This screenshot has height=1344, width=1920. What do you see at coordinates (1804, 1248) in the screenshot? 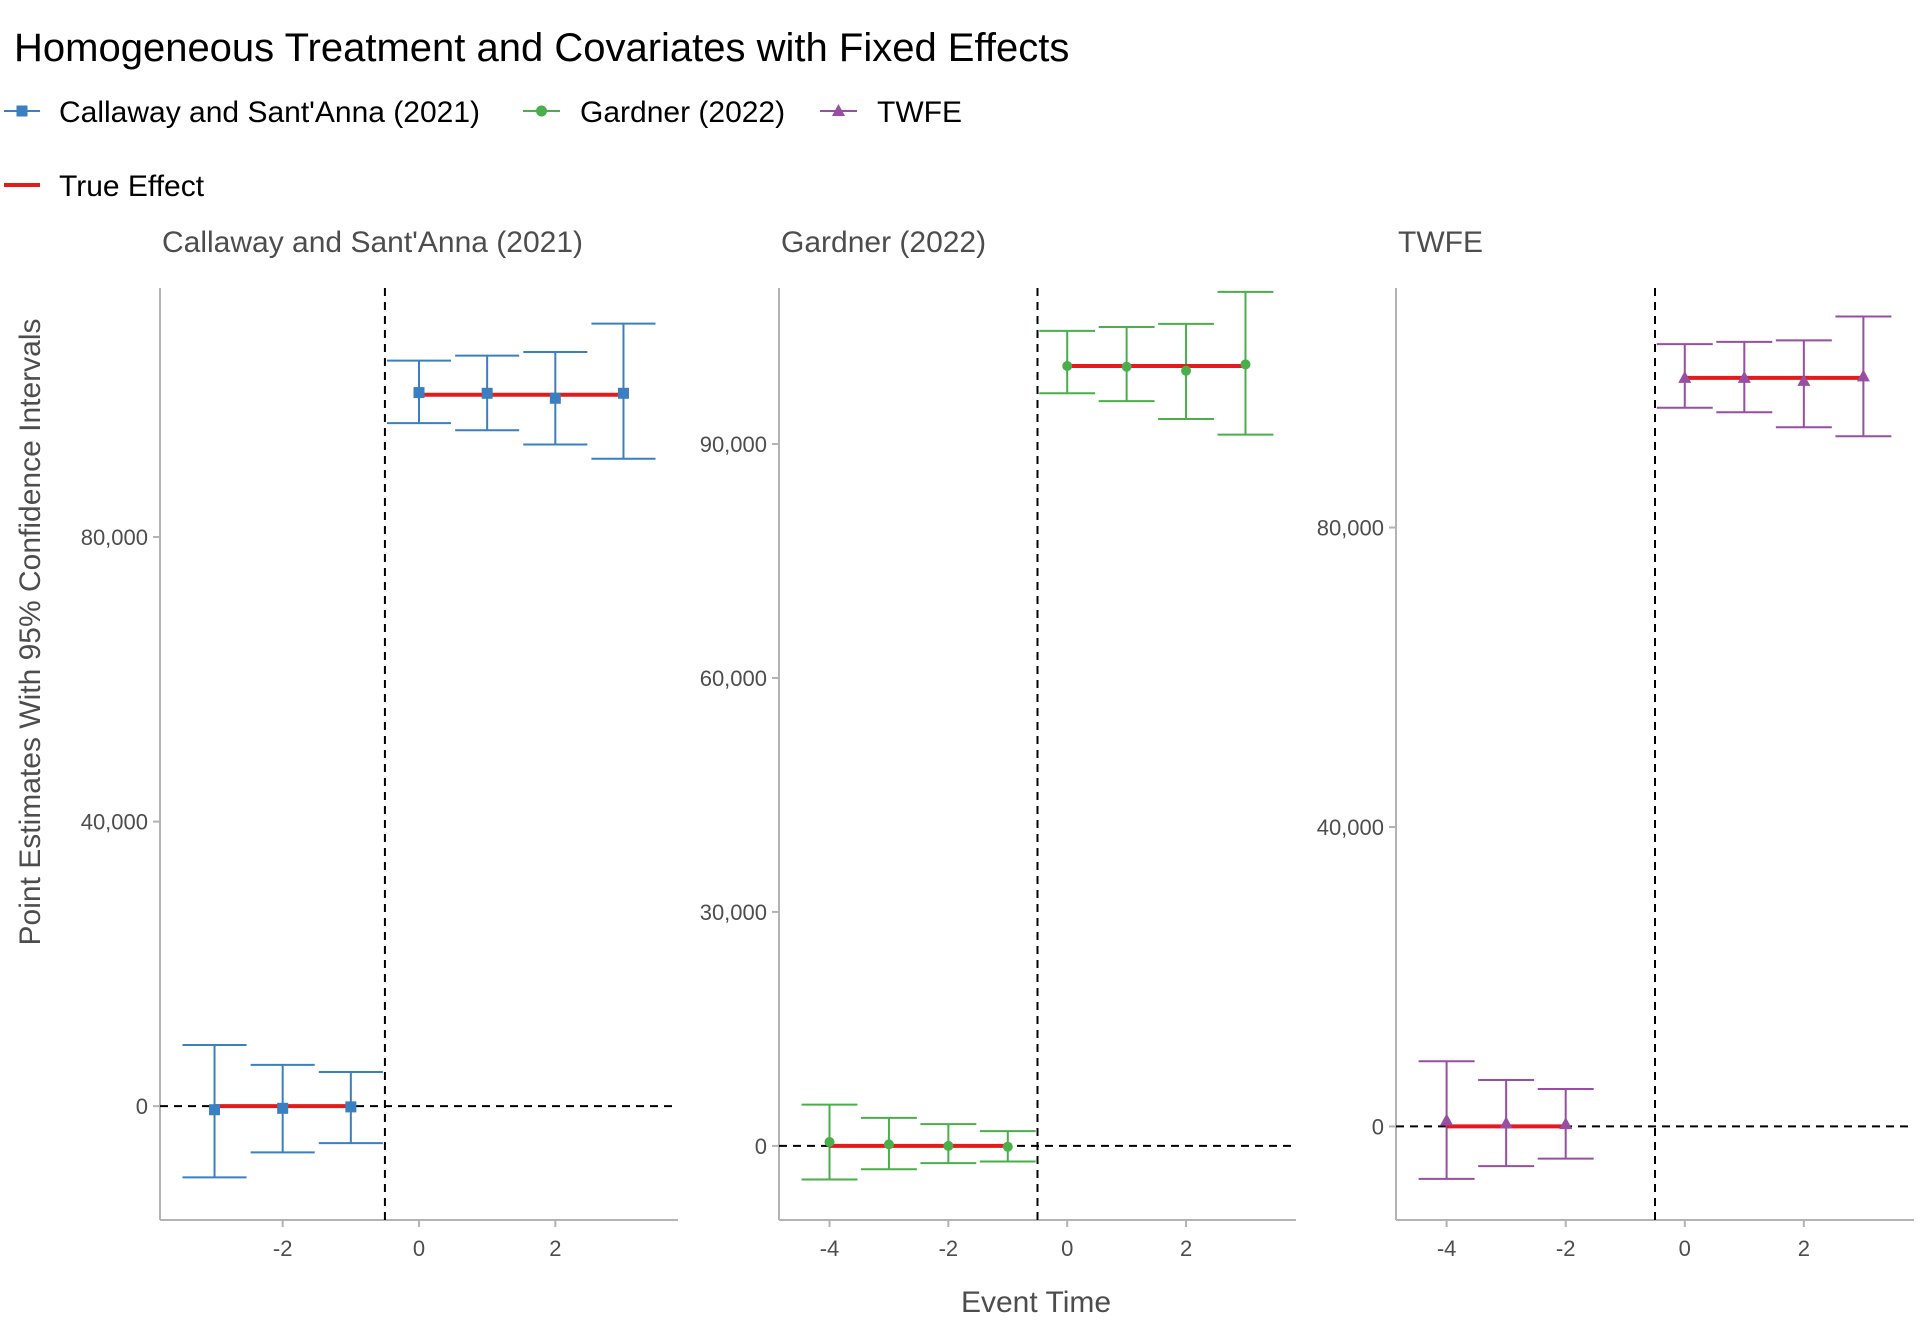
I see `x-tick-label-twfe: 2` at bounding box center [1804, 1248].